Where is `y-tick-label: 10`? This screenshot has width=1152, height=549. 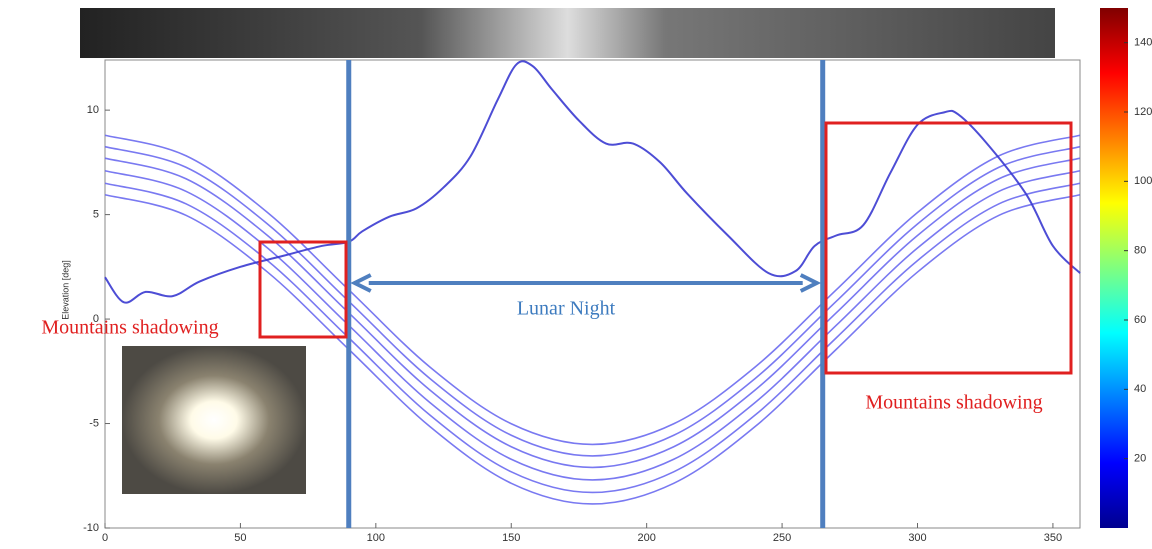 y-tick-label: 10 is located at coordinates (93, 110).